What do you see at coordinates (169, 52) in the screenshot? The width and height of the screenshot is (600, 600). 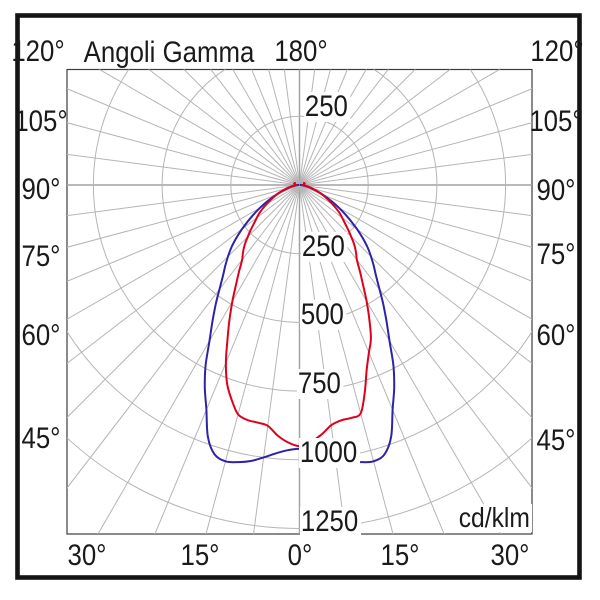 I see `chart-title: Angoli Gamma` at bounding box center [169, 52].